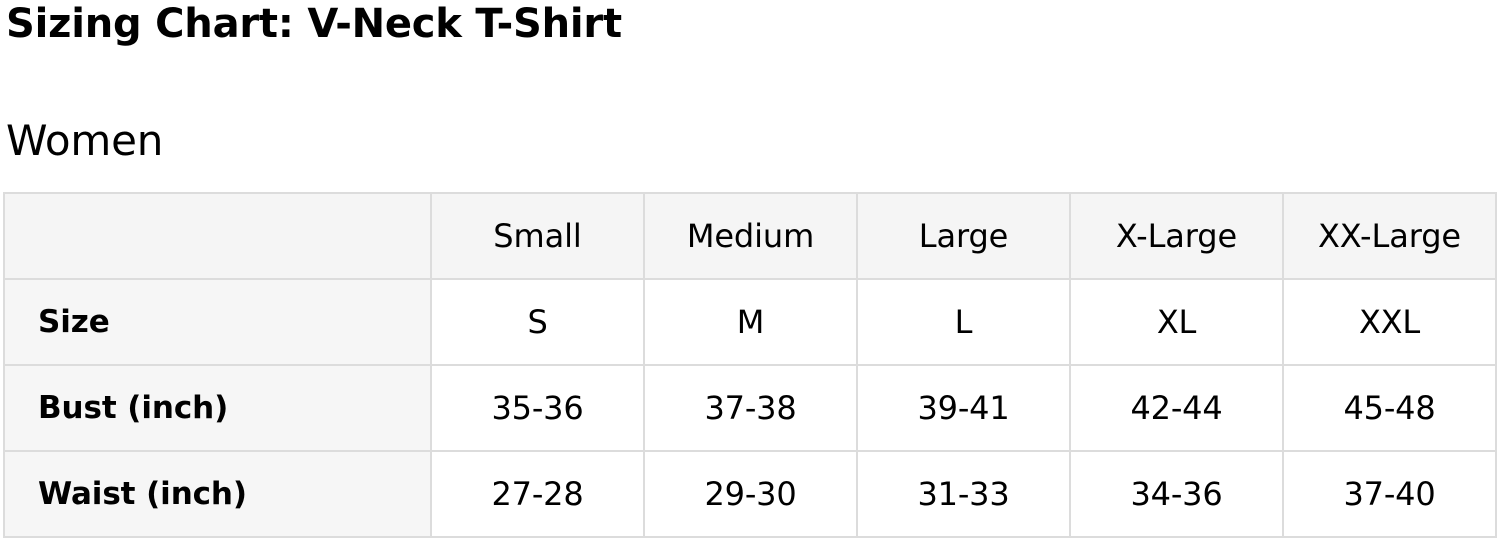 Image resolution: width=1500 pixels, height=540 pixels. What do you see at coordinates (964, 494) in the screenshot?
I see `cell-waist-large: 31-33` at bounding box center [964, 494].